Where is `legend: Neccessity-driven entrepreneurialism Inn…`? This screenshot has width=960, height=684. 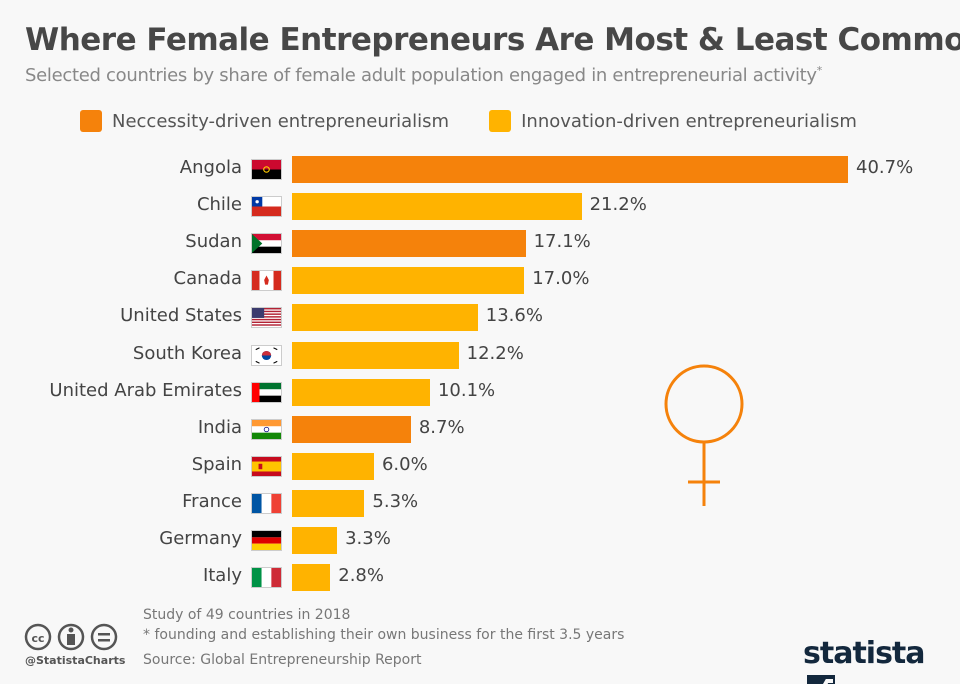
legend: Neccessity-driven entrepreneurialism Inn… is located at coordinates (488, 121).